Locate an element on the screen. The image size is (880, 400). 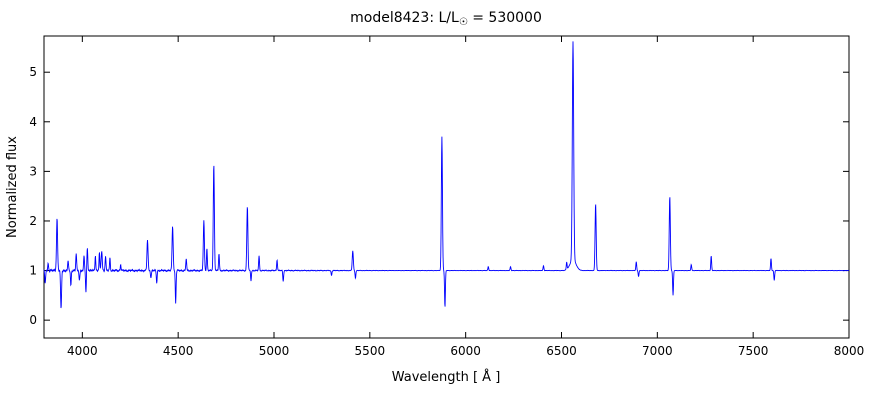
x-tick-label: 4500 is located at coordinates (178, 351).